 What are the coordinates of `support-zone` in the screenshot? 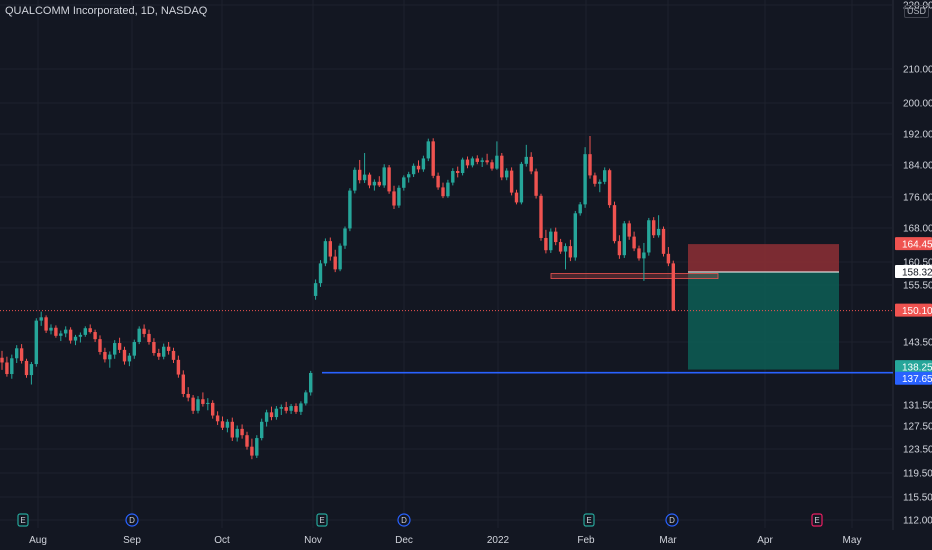 It's located at (634, 276).